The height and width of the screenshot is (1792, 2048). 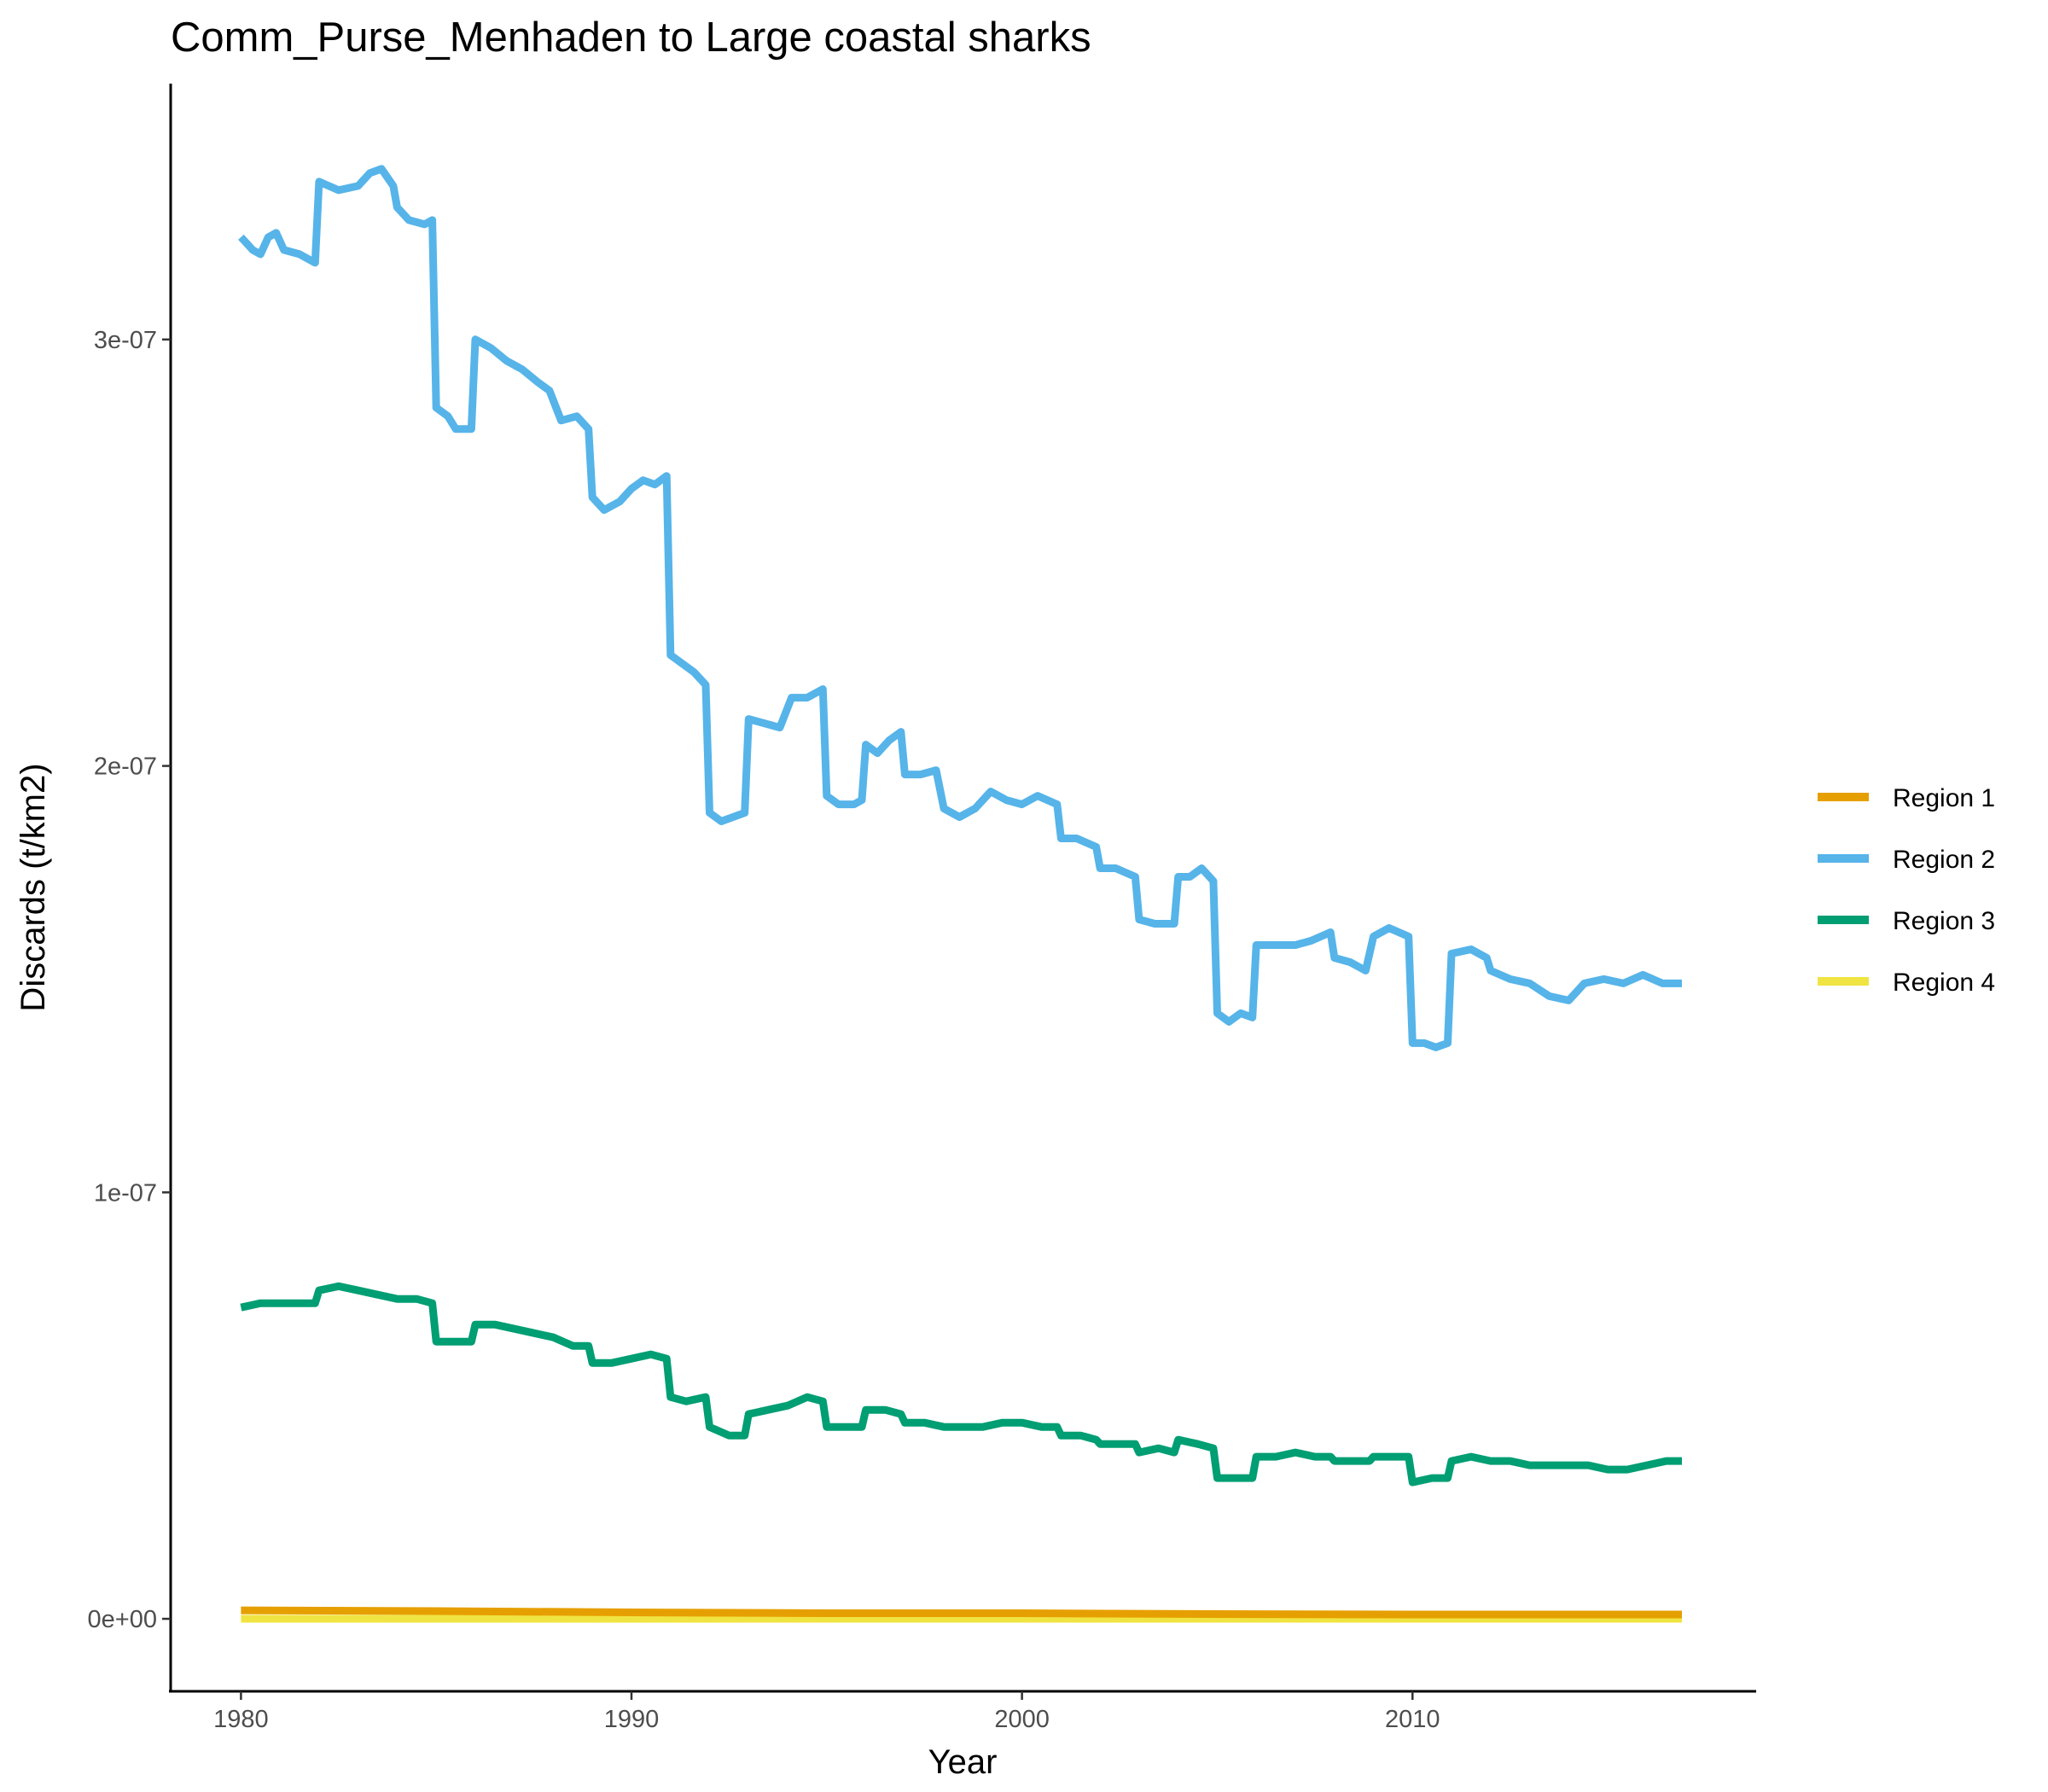 I want to click on x-tick-label: 1980, so click(x=241, y=1719).